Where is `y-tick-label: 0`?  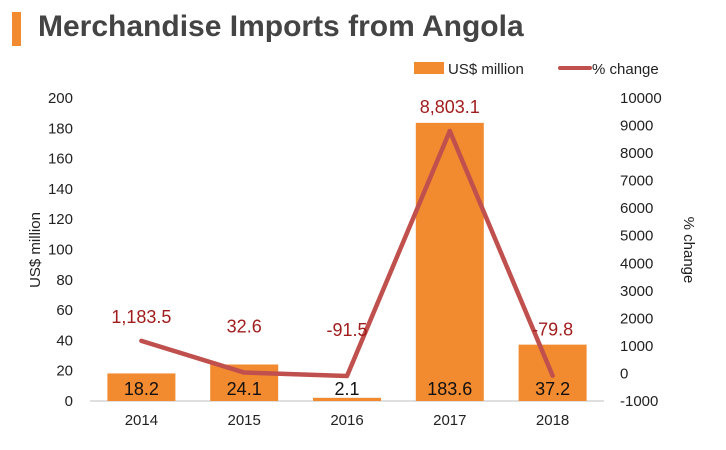 y-tick-label: 0 is located at coordinates (69, 401).